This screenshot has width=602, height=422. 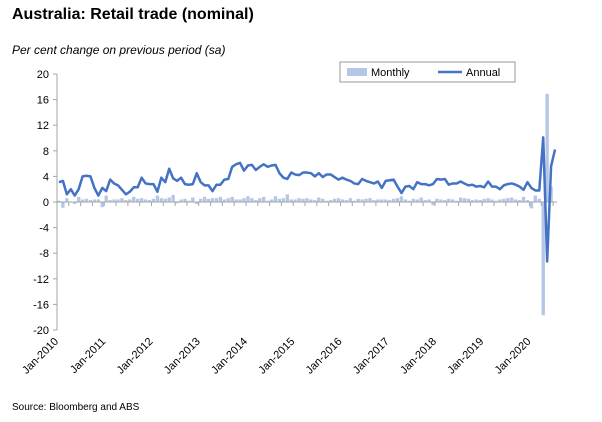 I want to click on x-tick-label: Jan-2016, so click(x=324, y=356).